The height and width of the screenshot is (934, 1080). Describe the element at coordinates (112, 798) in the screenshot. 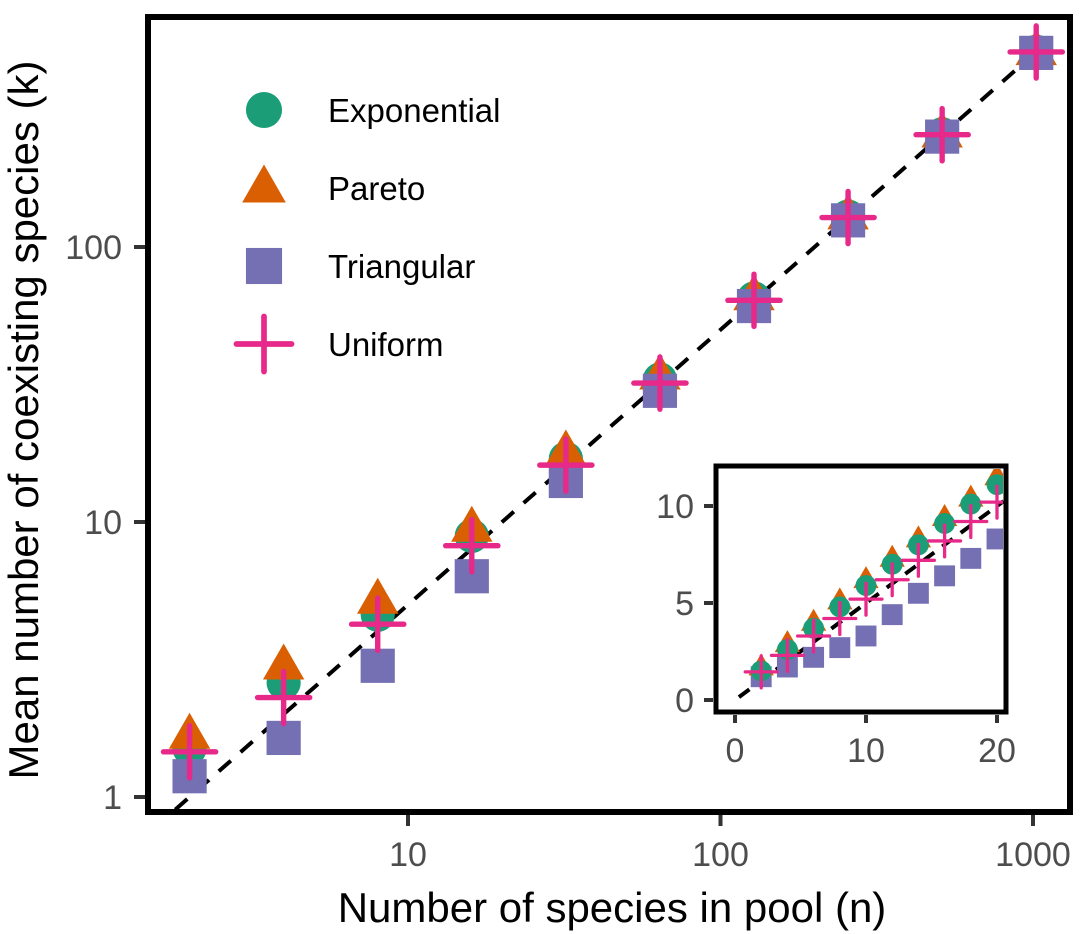

I see `main-y-tick-label: 1` at that location.